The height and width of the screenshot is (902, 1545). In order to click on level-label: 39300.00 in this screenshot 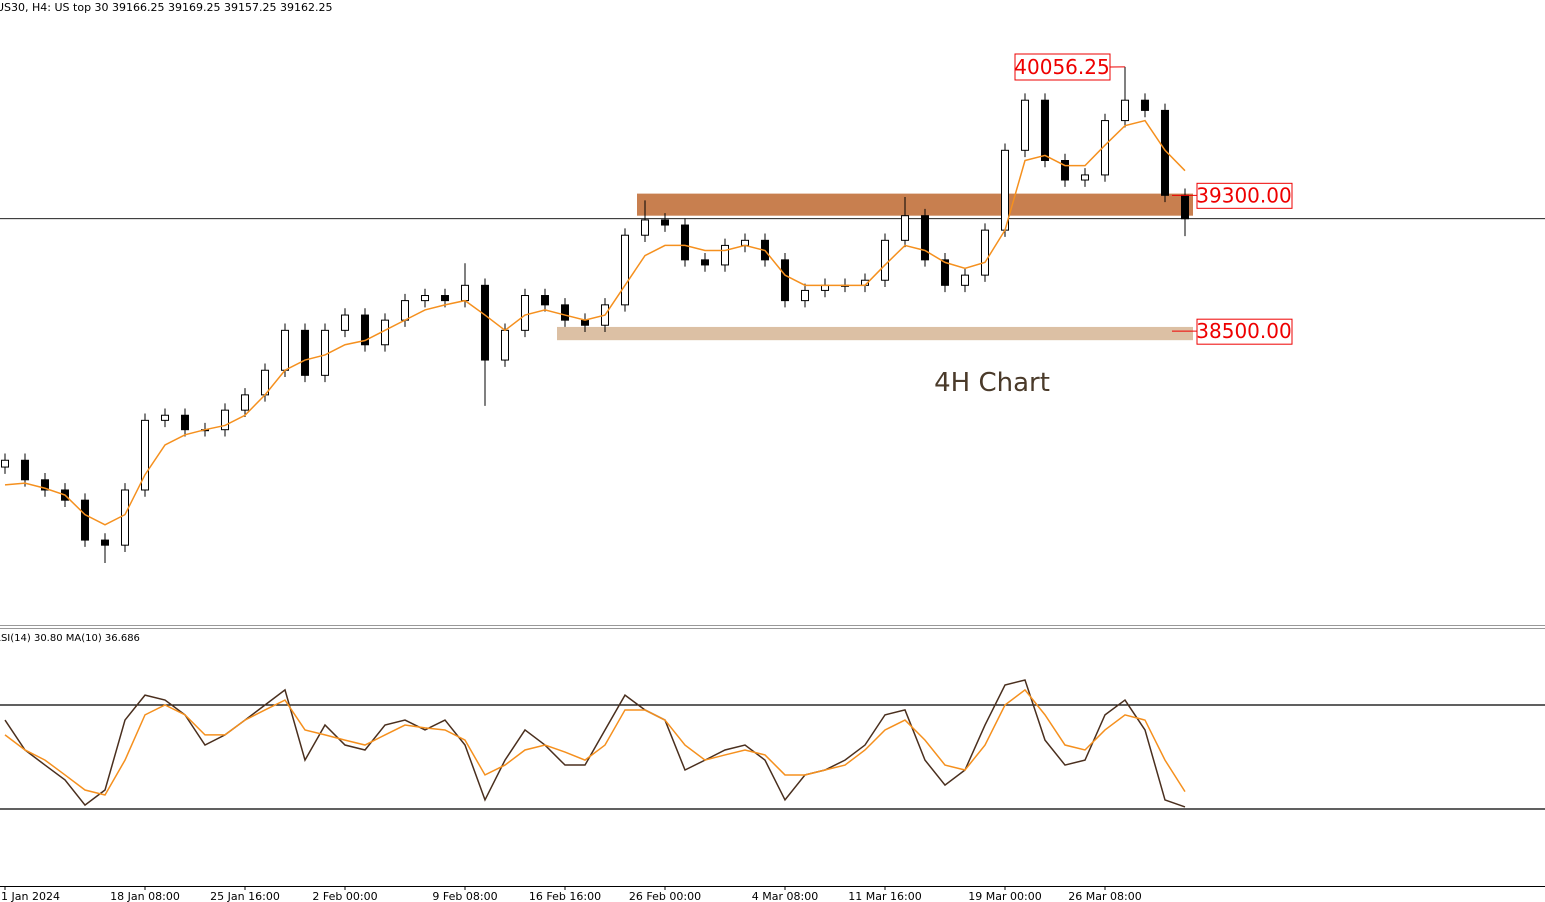, I will do `click(1243, 195)`.